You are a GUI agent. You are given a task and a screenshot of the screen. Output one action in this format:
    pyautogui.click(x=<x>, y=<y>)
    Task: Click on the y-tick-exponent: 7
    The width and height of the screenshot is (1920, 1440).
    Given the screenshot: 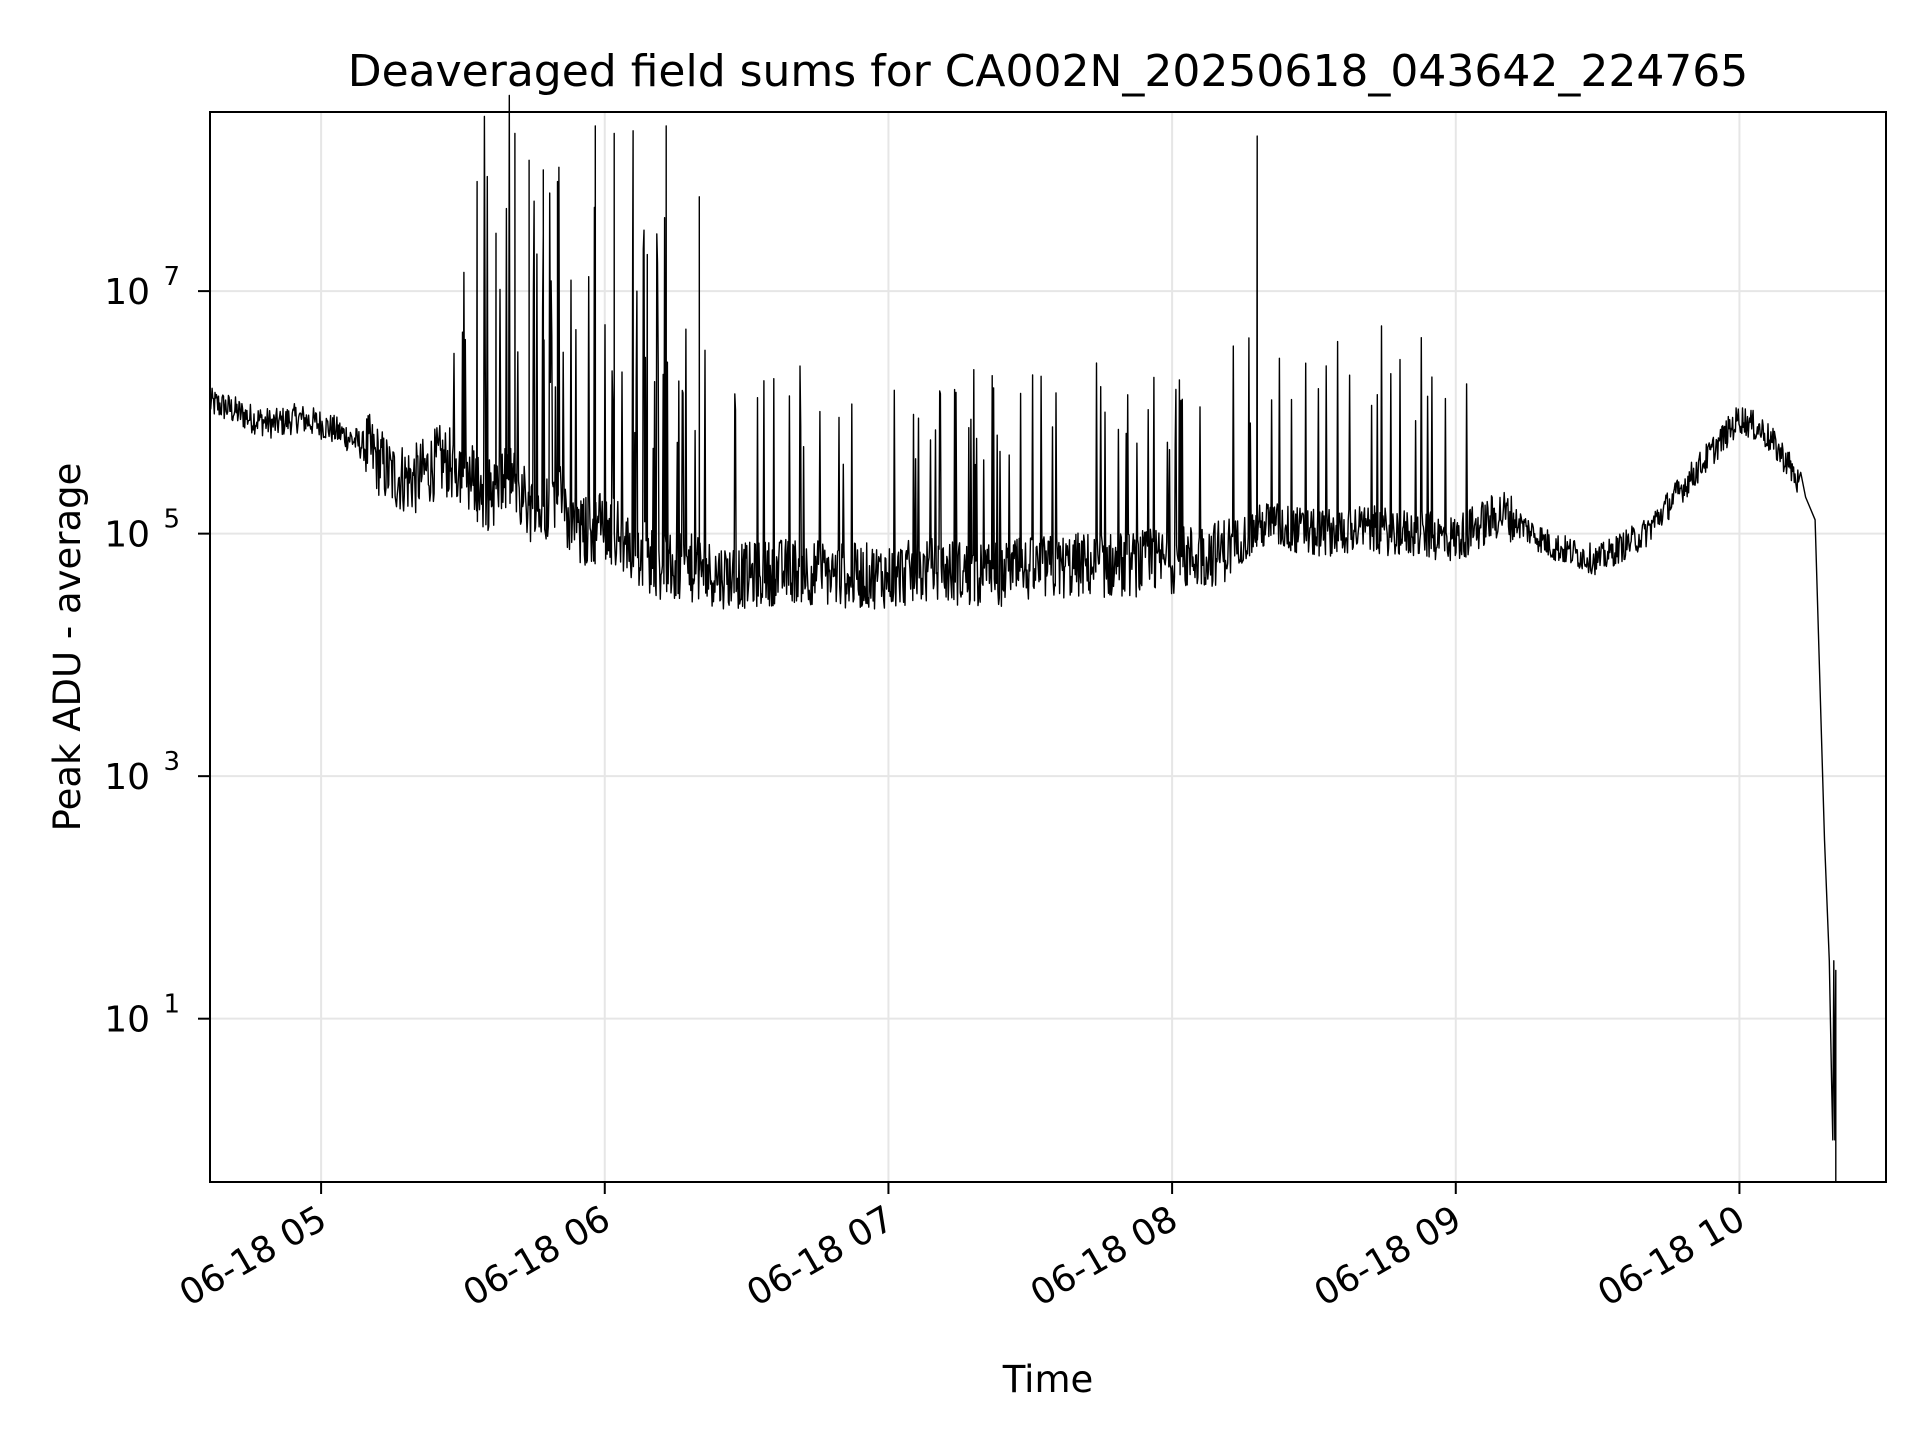 What is the action you would take?
    pyautogui.click(x=171, y=277)
    